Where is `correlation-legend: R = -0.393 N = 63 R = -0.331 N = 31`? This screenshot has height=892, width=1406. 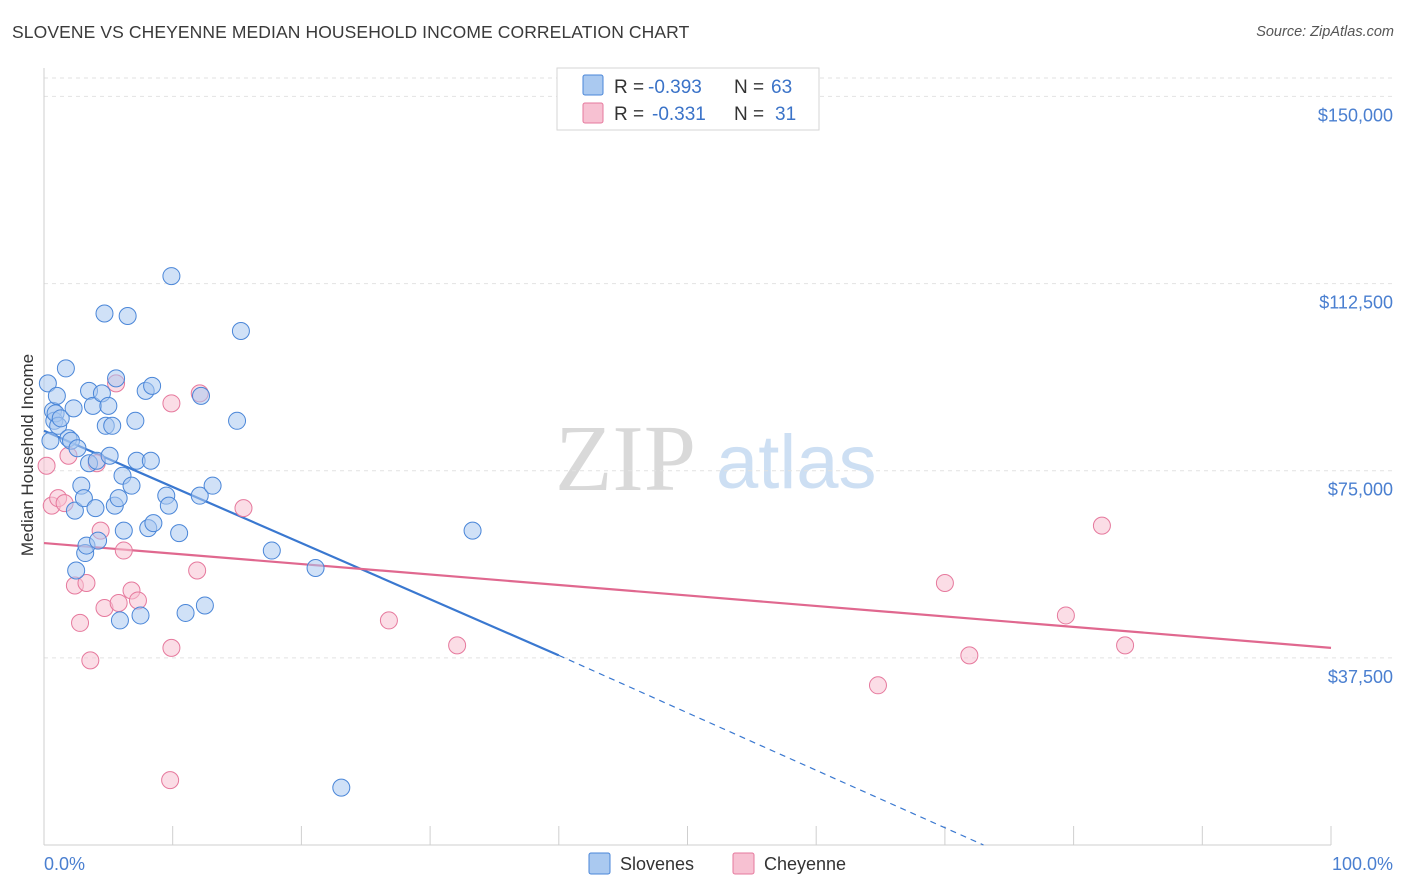 correlation-legend: R = -0.393 N = 63 R = -0.331 N = 31 is located at coordinates (688, 99).